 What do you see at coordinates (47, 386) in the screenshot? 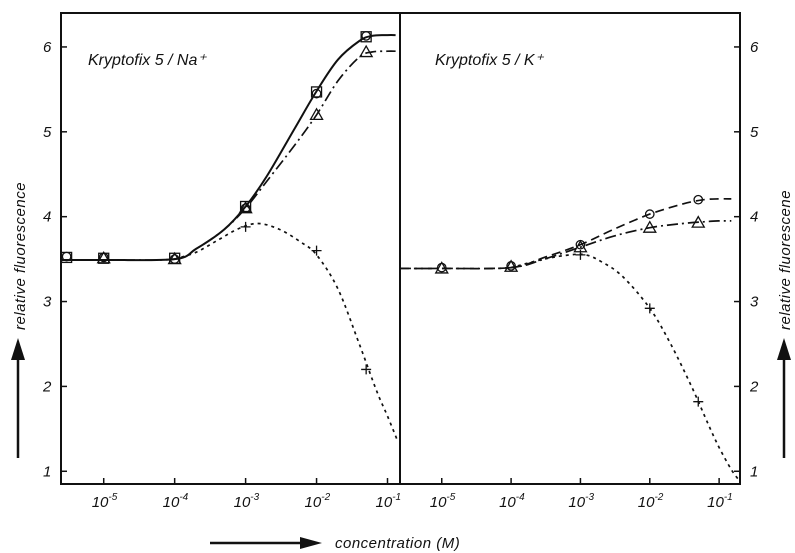
I see `y-tick-label-0-1: 2` at bounding box center [47, 386].